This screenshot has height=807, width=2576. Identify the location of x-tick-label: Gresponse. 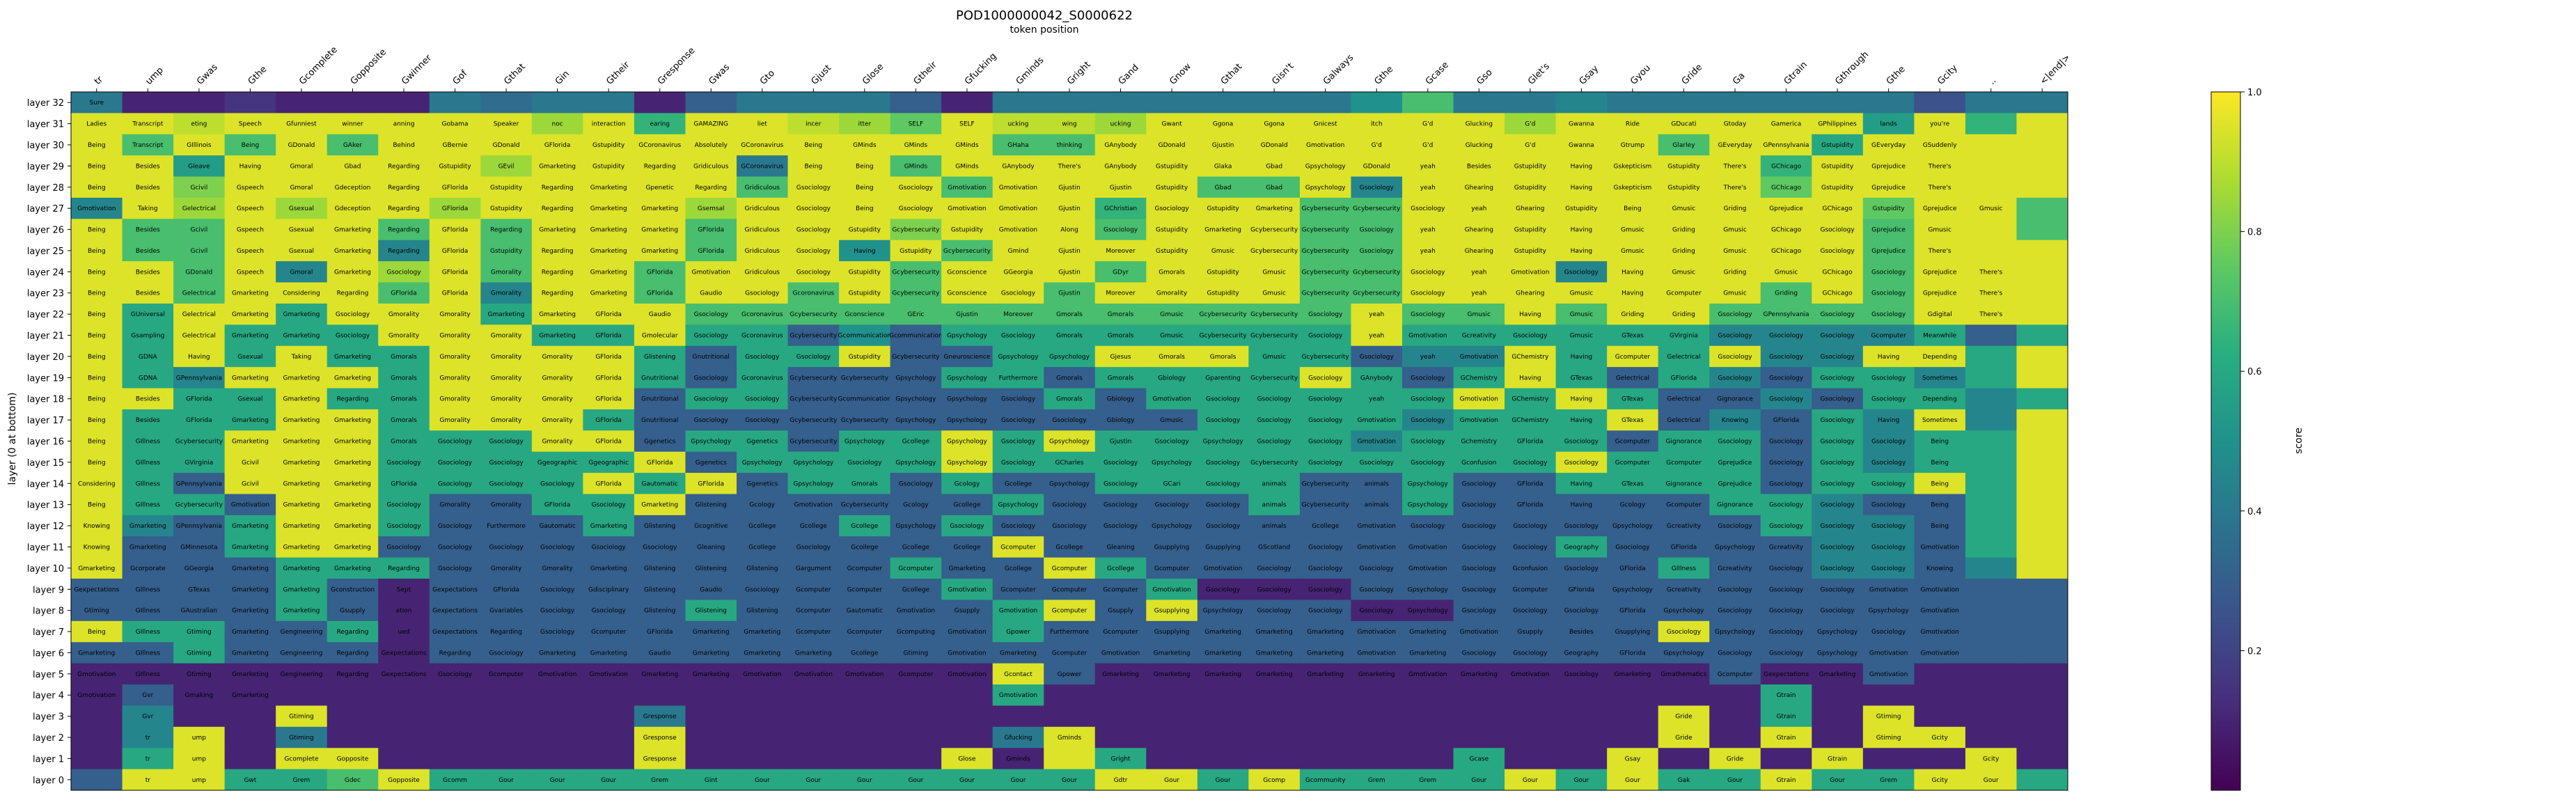
(676, 65).